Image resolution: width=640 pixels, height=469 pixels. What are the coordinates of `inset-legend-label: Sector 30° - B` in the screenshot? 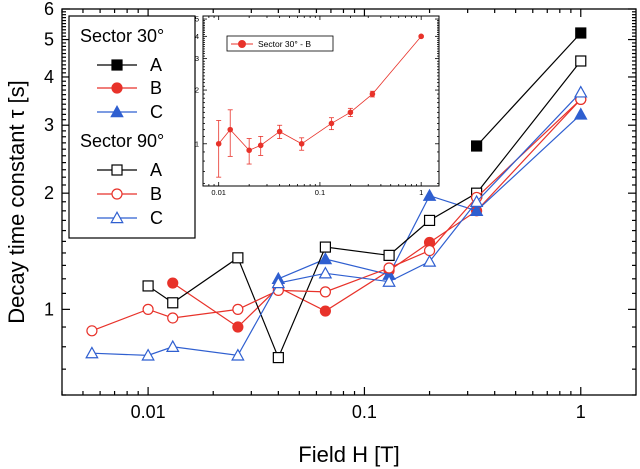 It's located at (284, 44).